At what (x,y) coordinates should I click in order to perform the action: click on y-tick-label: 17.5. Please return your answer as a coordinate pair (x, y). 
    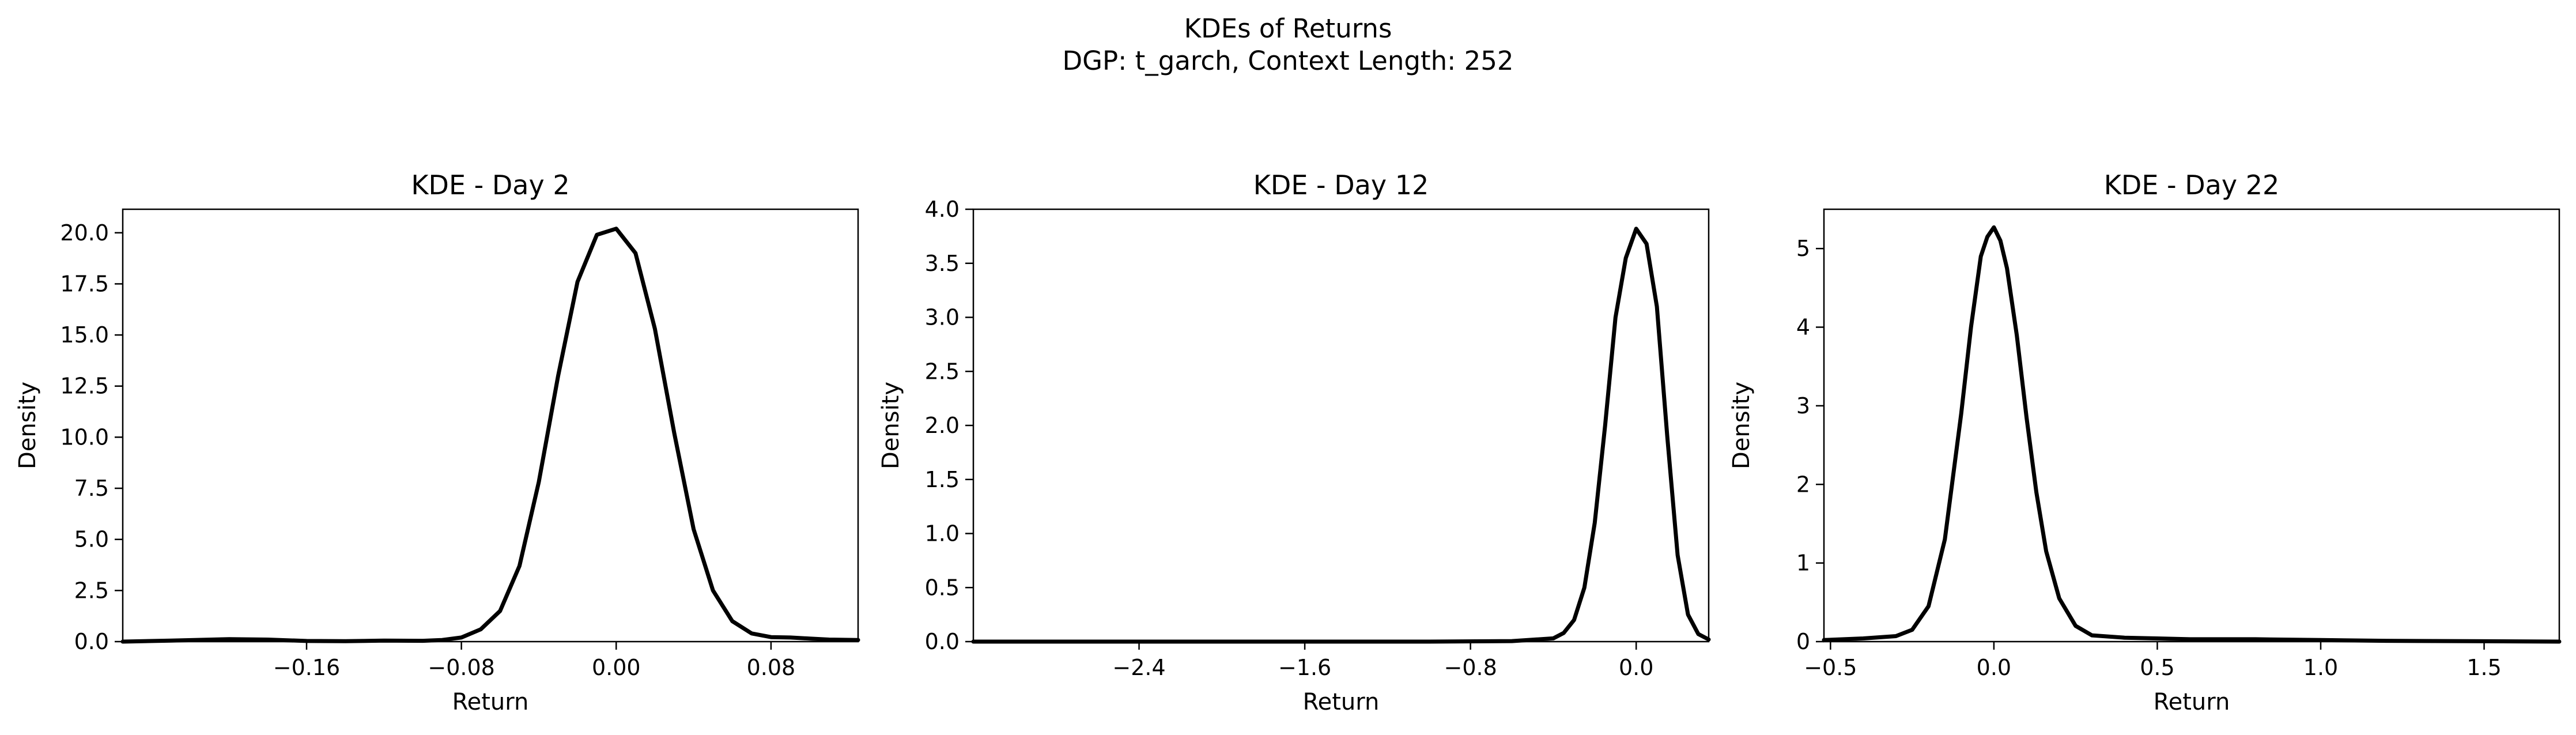
    Looking at the image, I should click on (84, 283).